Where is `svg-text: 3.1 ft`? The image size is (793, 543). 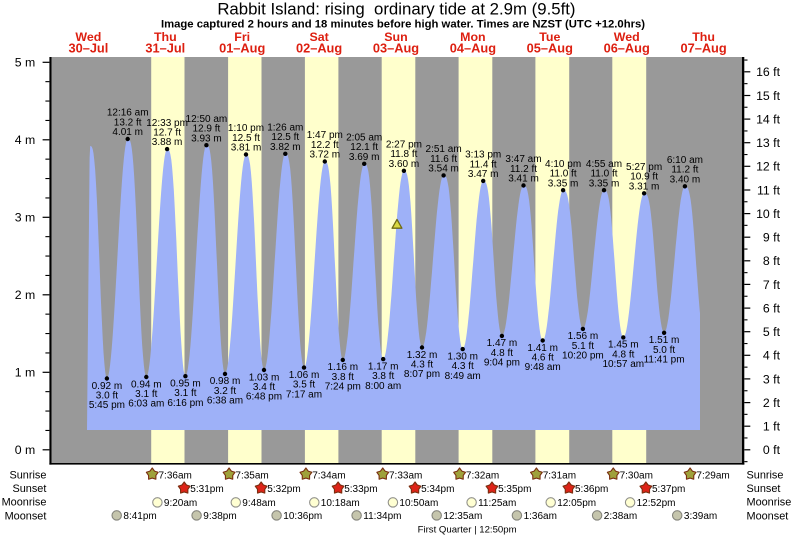
svg-text: 3.1 ft is located at coordinates (146, 394).